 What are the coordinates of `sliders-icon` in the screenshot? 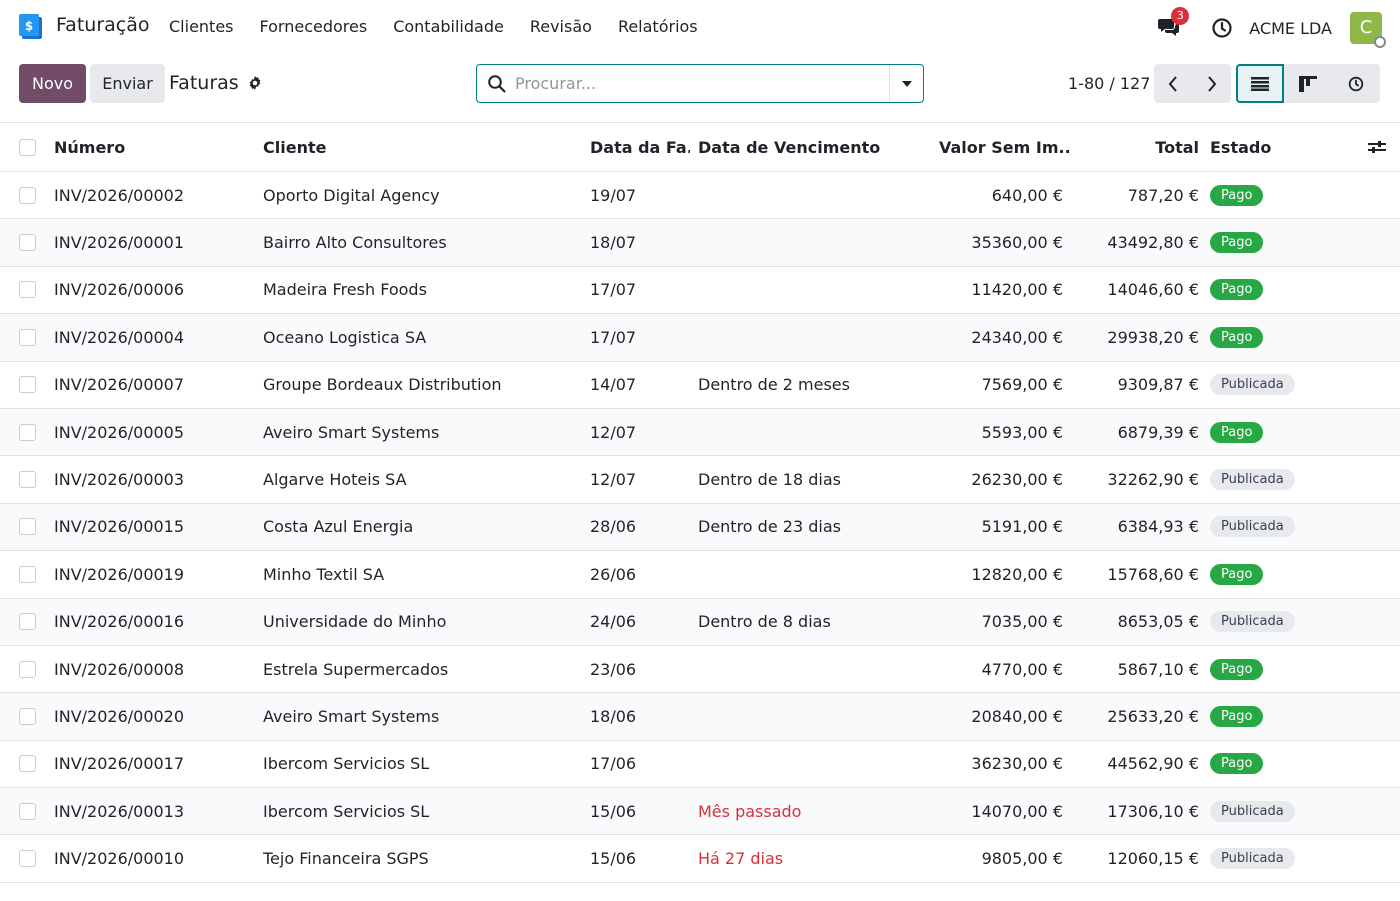 It's located at (1377, 147).